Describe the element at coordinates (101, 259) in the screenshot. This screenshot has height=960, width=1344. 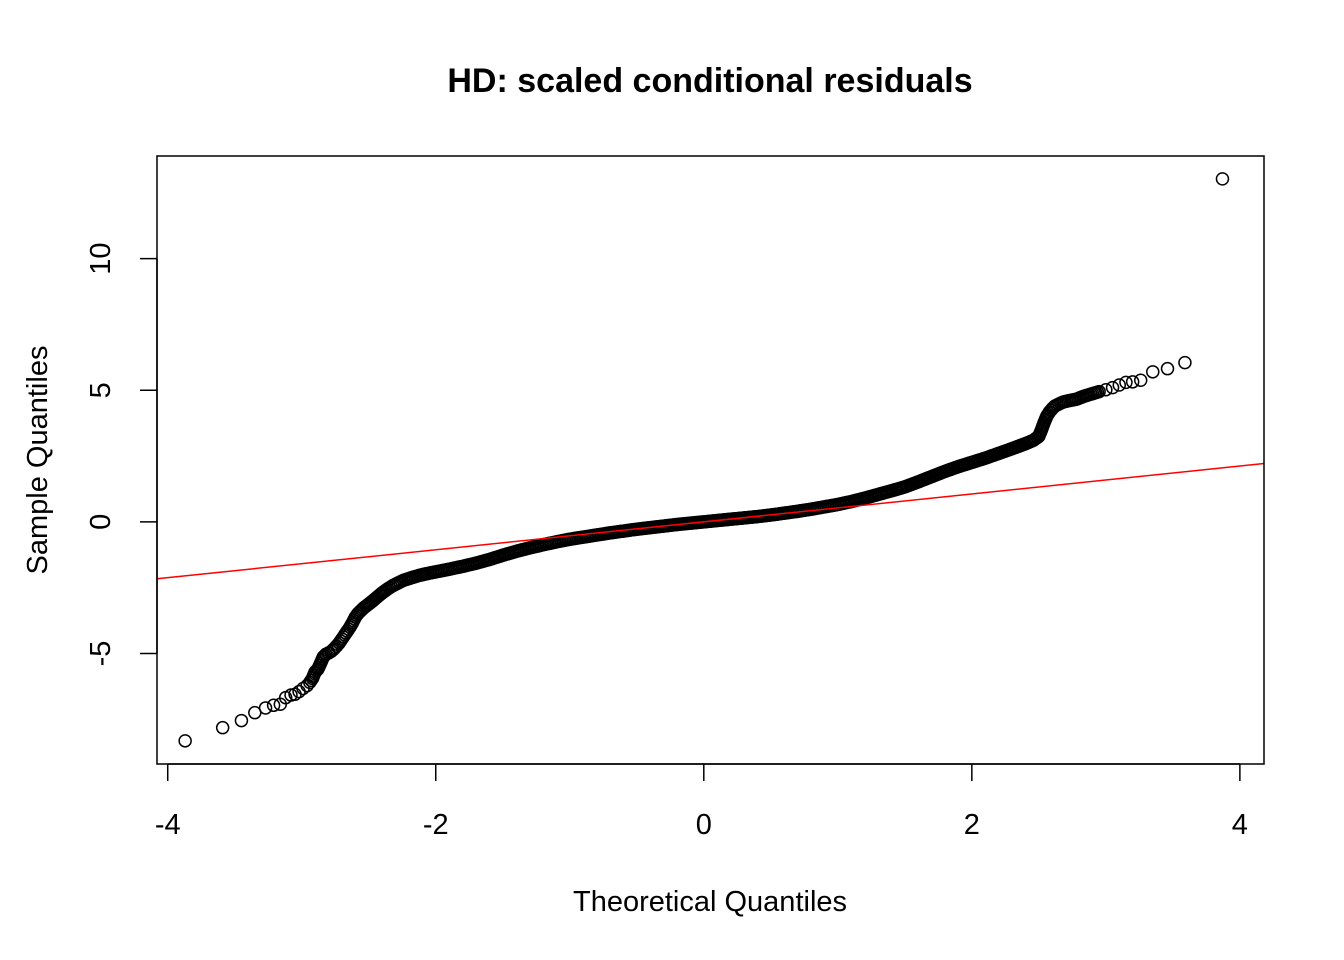
I see `y-tick-label: 10` at that location.